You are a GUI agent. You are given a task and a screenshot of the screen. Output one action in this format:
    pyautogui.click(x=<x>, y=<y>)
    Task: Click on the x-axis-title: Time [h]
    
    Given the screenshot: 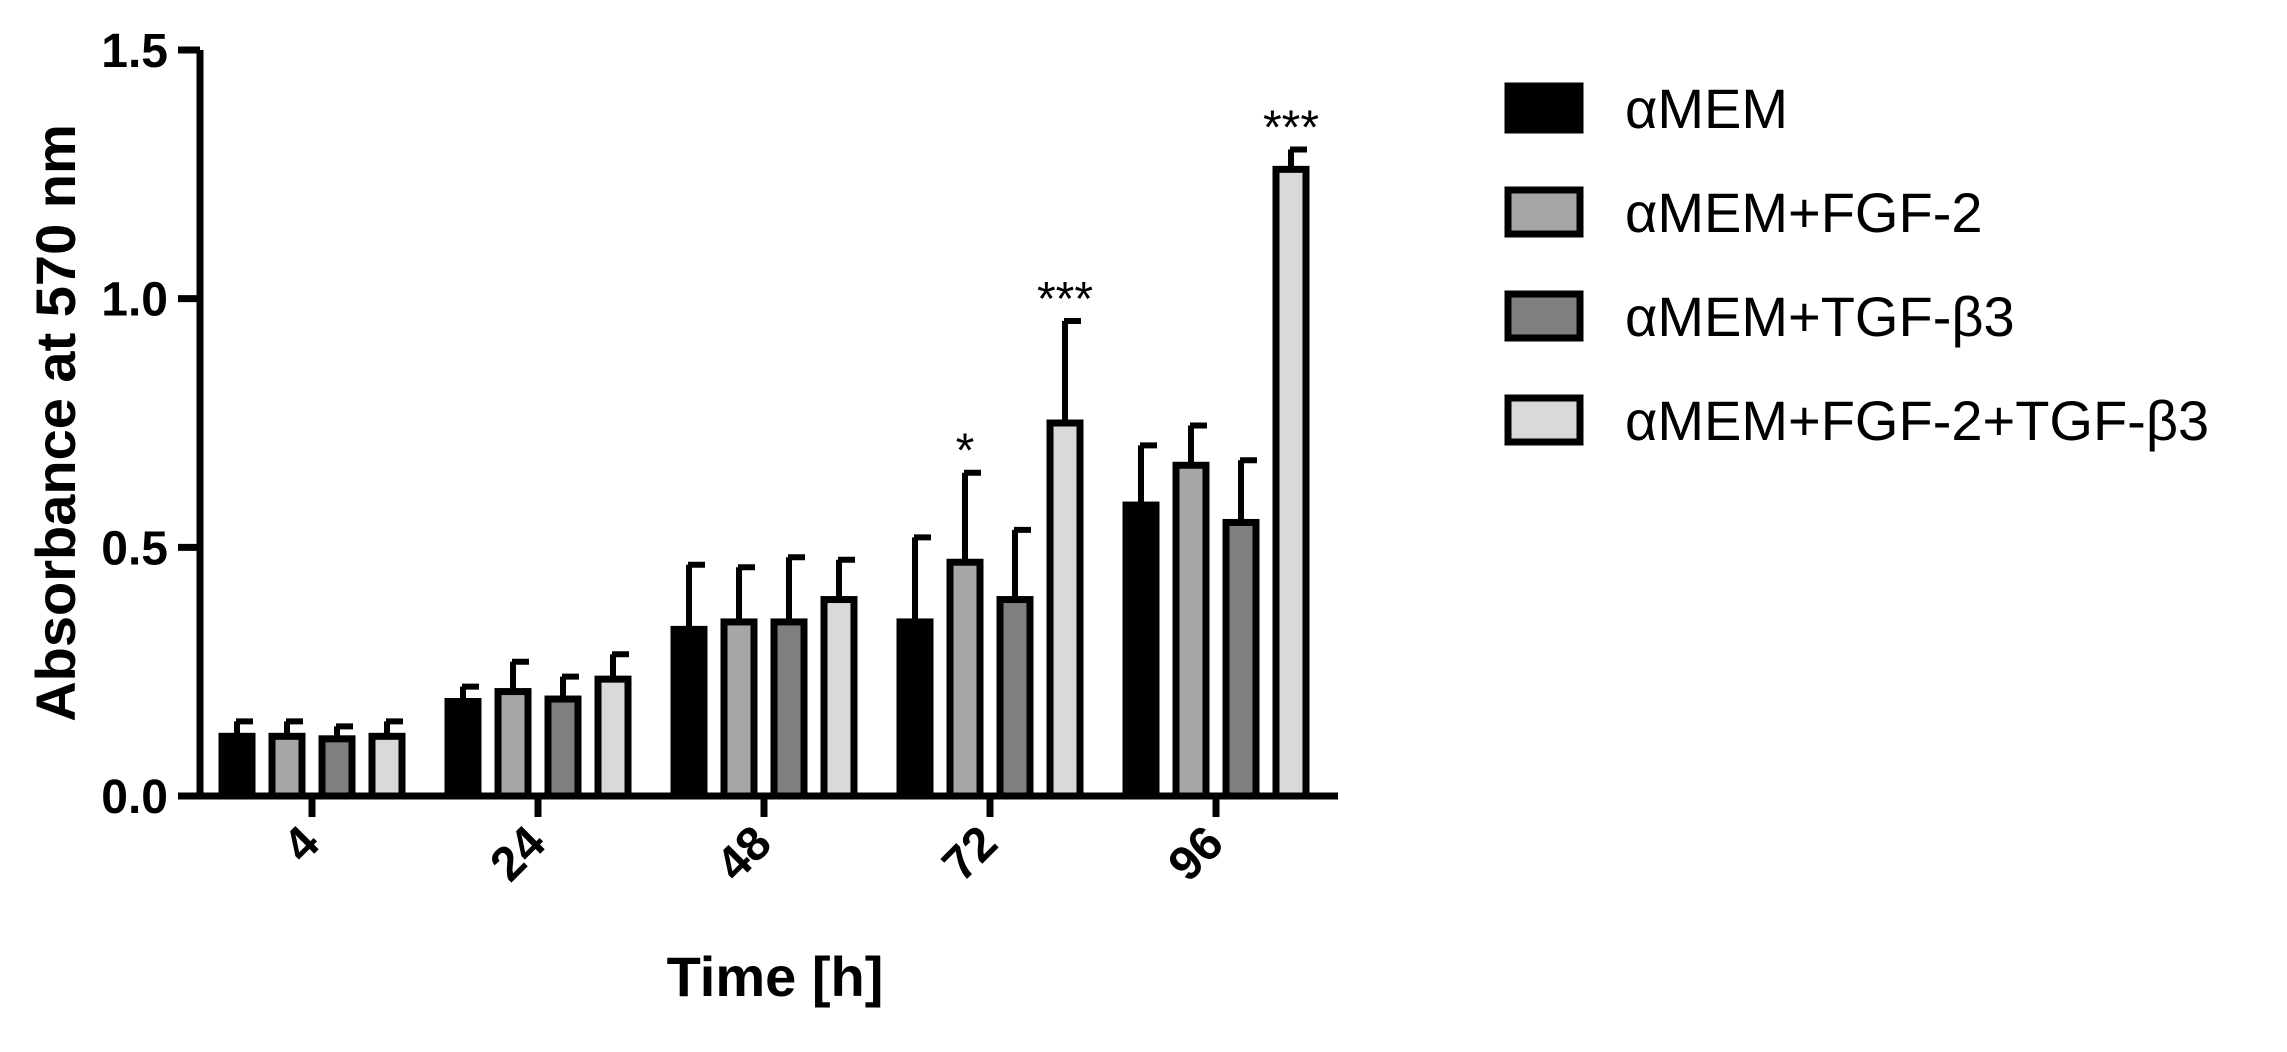 What is the action you would take?
    pyautogui.click(x=775, y=976)
    